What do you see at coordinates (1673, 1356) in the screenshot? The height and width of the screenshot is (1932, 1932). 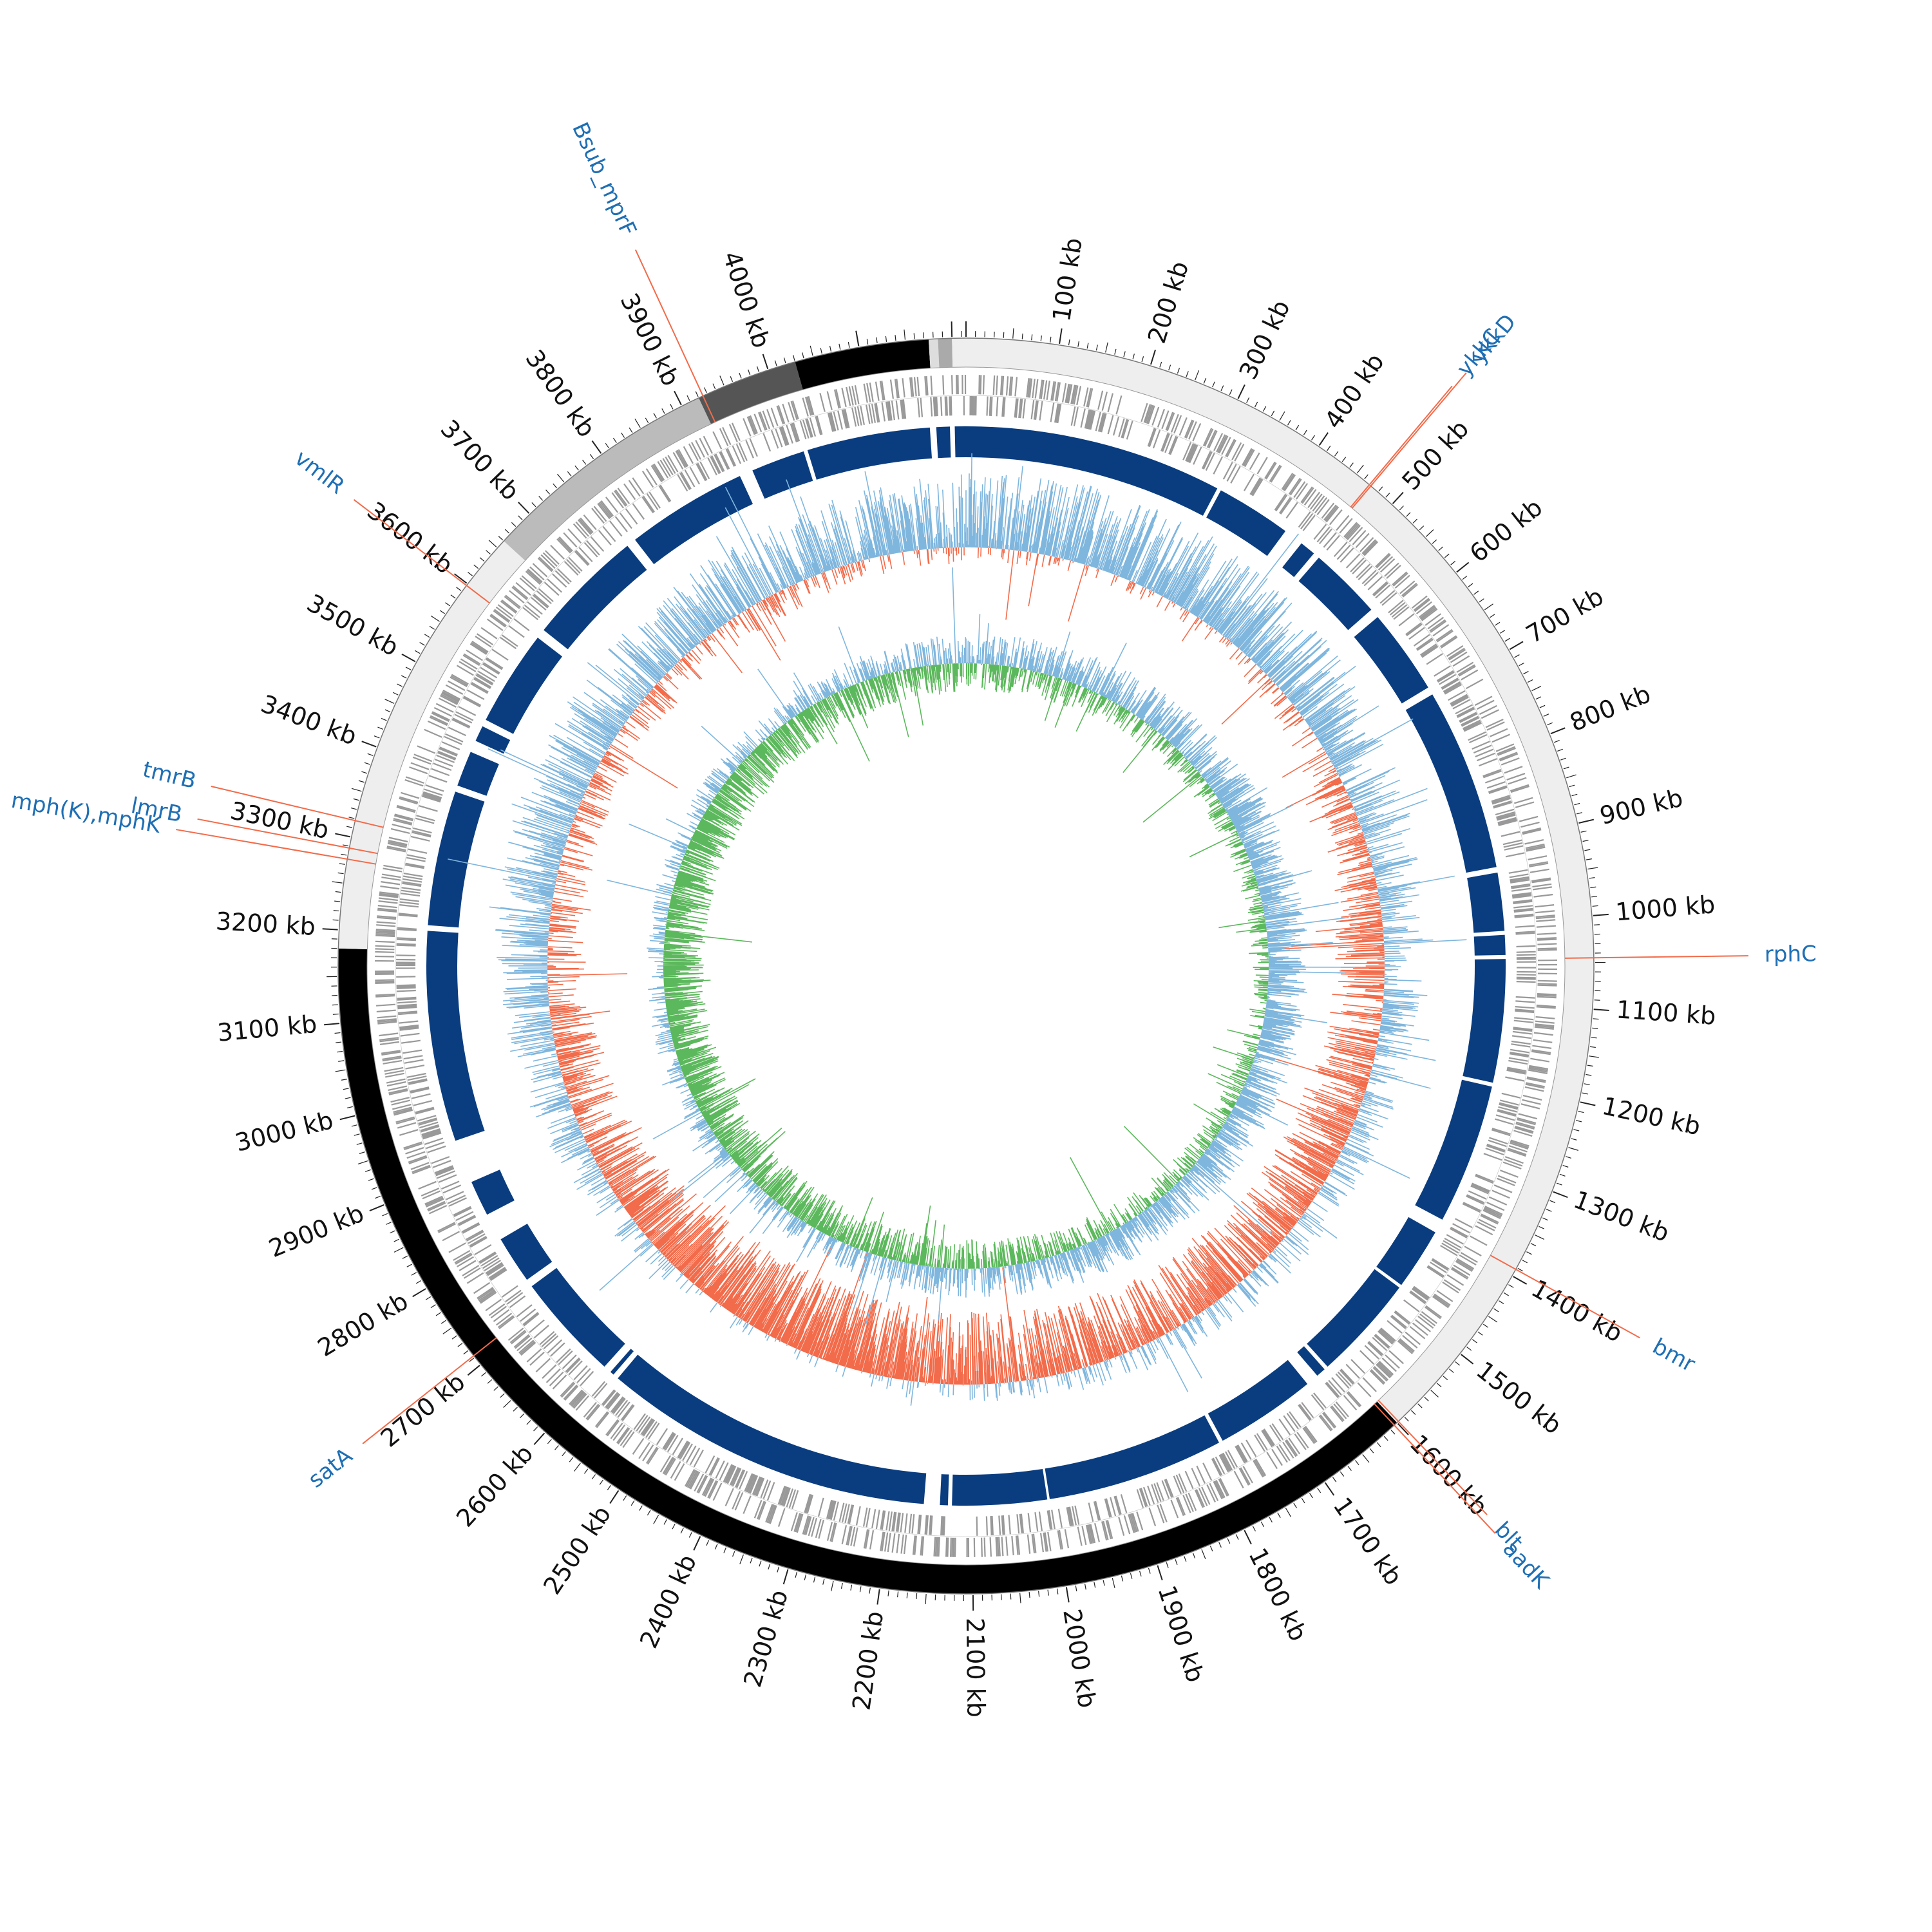 I see `gene-annotation-label: bmr` at bounding box center [1673, 1356].